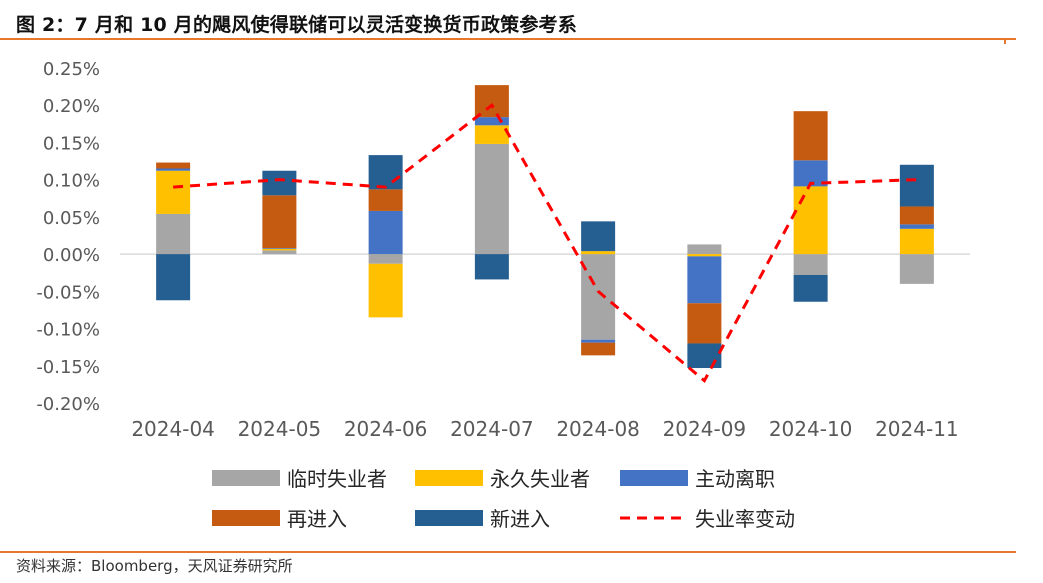  Describe the element at coordinates (491, 267) in the screenshot. I see `bar-新进入-2024-07` at that location.